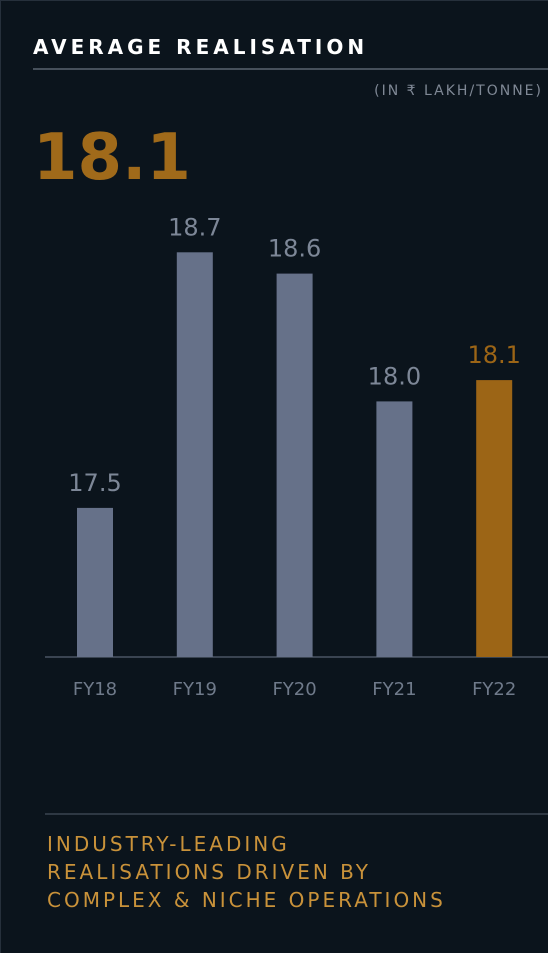 This screenshot has width=548, height=953. I want to click on value-label: 17.5, so click(94, 483).